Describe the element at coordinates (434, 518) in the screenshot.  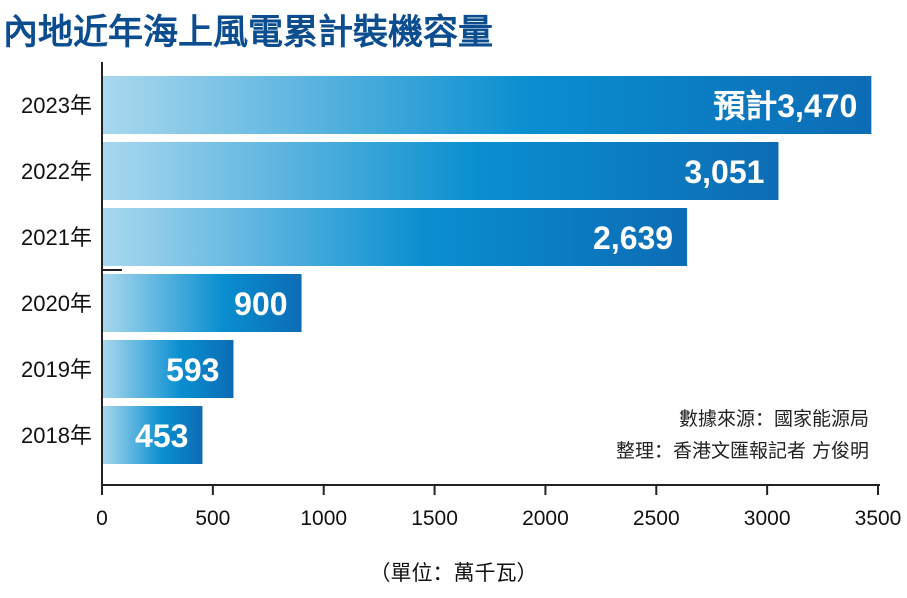
I see `x-tick-label: 1500` at that location.